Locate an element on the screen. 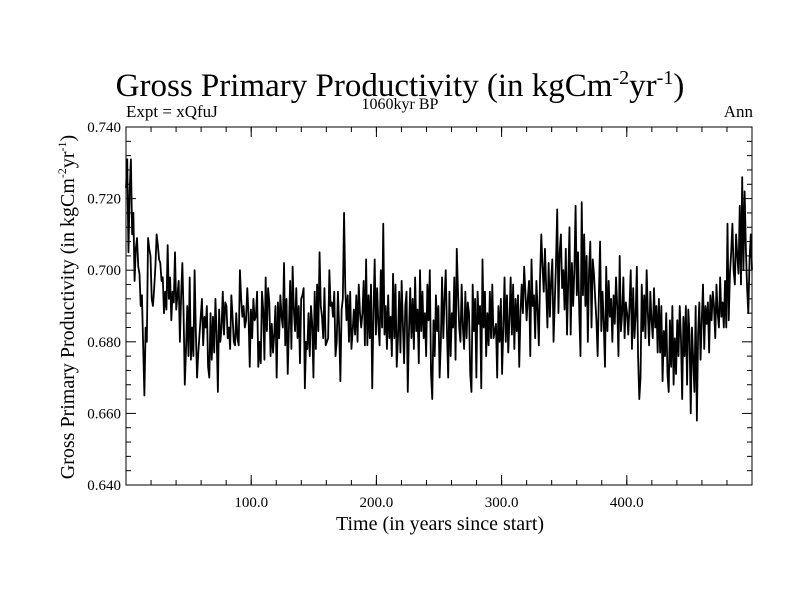 This screenshot has width=800, height=600. x-tick-label: 300.0 is located at coordinates (502, 503).